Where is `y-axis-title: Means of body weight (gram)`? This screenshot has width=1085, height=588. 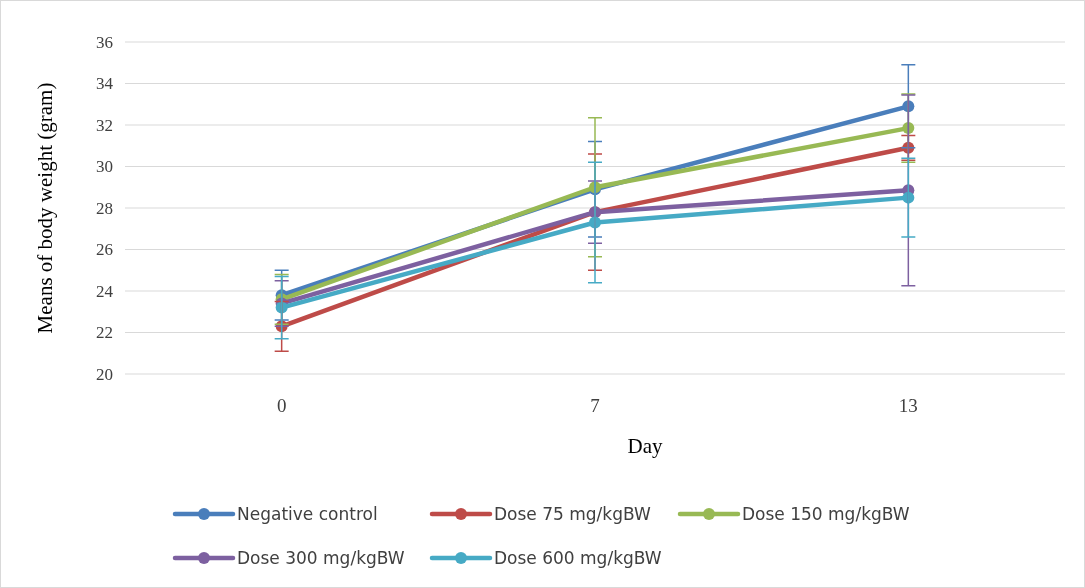
y-axis-title: Means of body weight (gram) is located at coordinates (45, 208).